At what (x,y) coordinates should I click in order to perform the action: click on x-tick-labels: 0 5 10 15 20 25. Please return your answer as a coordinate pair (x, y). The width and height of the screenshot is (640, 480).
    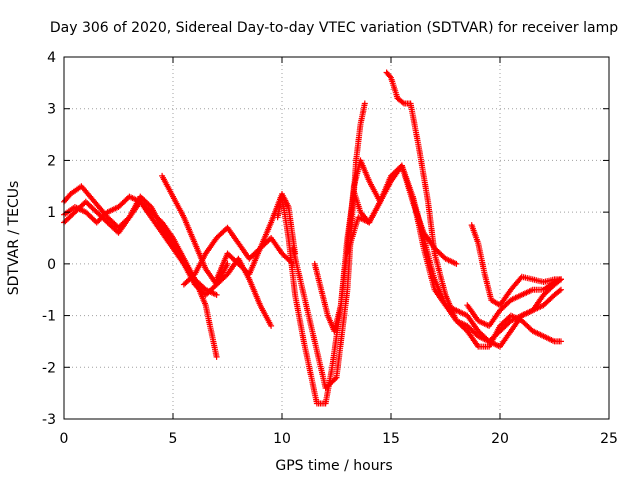
    Looking at the image, I should click on (339, 439).